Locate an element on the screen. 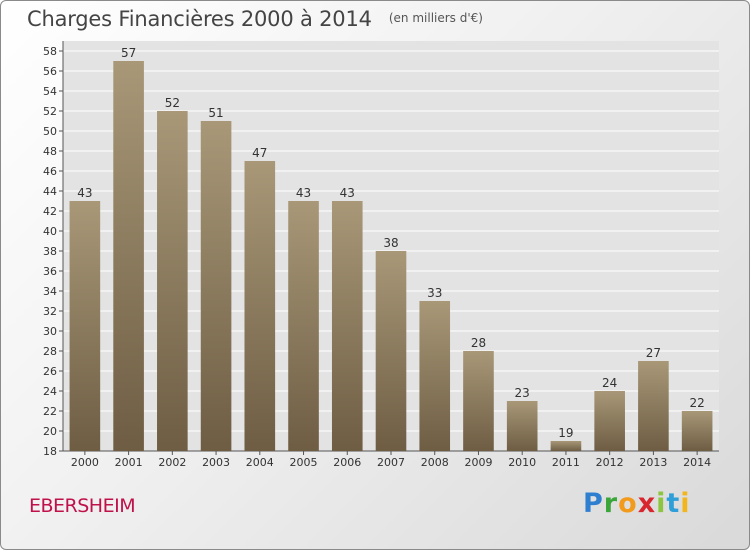 This screenshot has height=550, width=750. y-tick-label: 54 is located at coordinates (50, 91).